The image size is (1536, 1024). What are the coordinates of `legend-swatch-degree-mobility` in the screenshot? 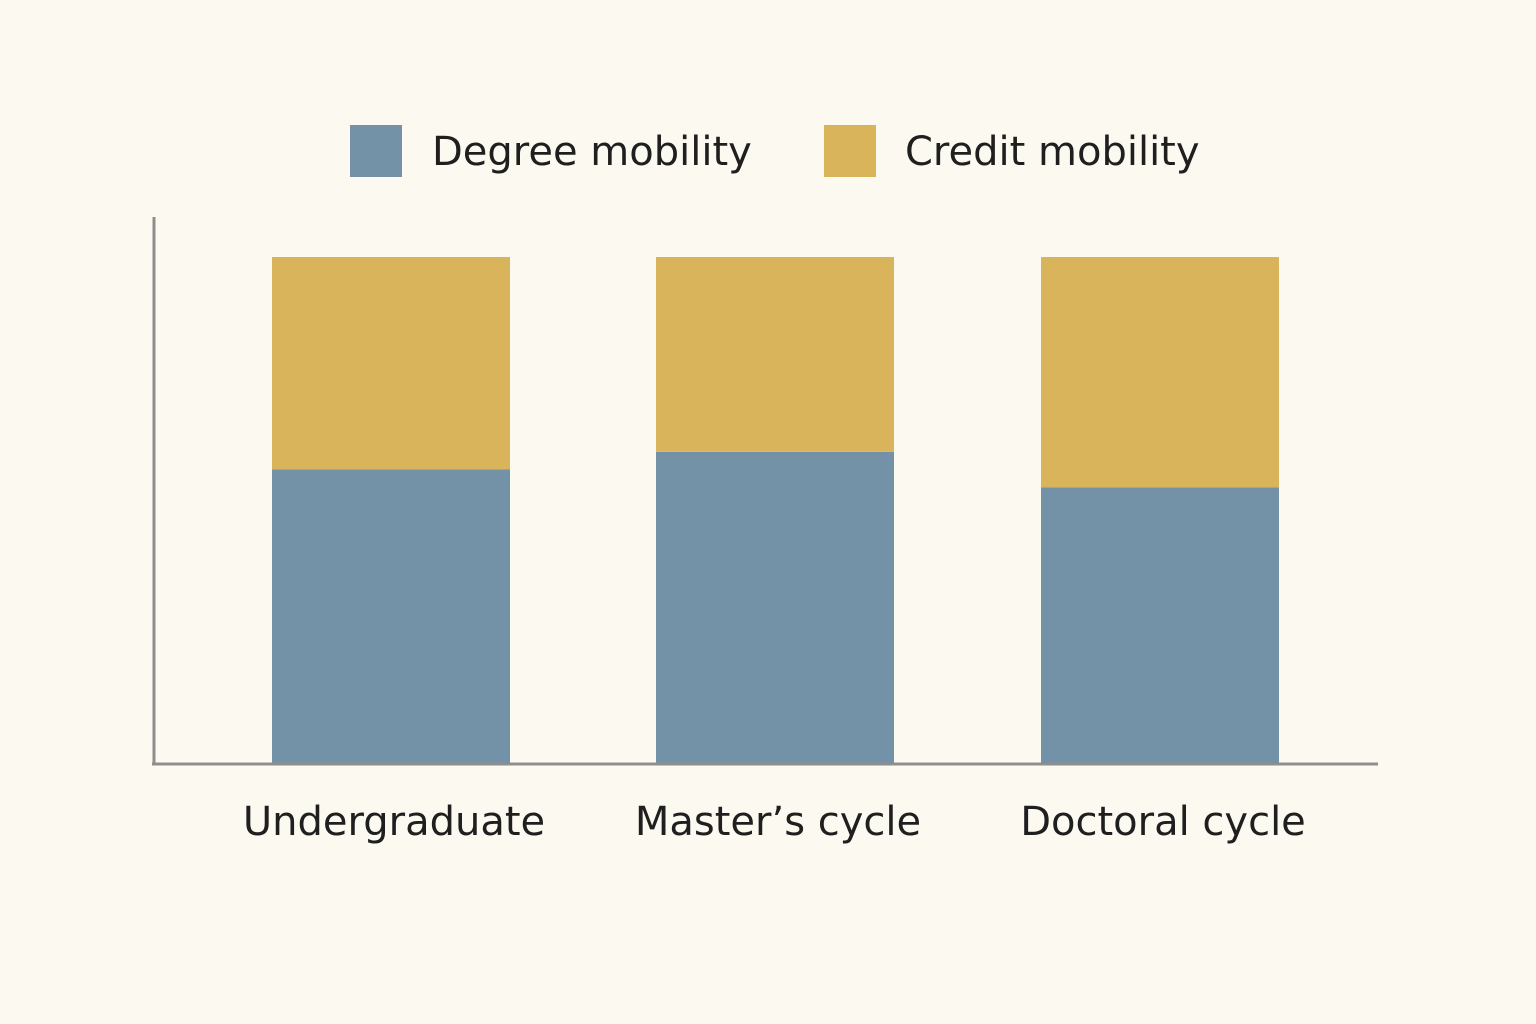 It's located at (376, 151).